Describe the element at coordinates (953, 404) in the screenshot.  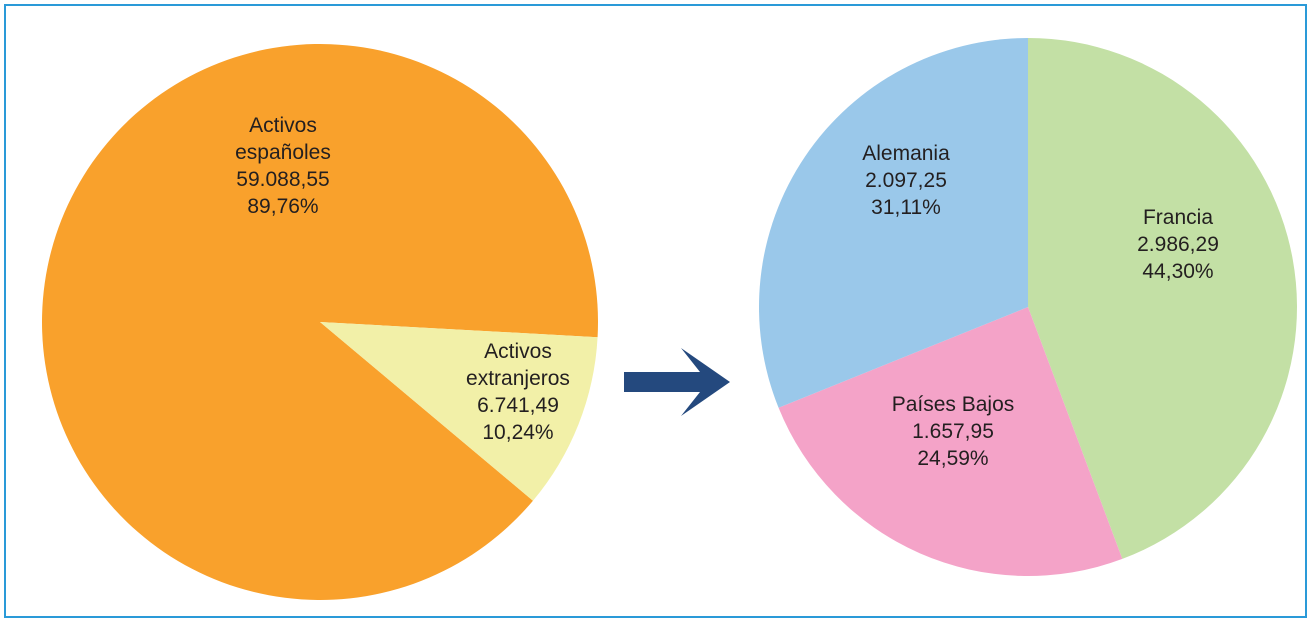
I see `category-label: Países Bajos` at that location.